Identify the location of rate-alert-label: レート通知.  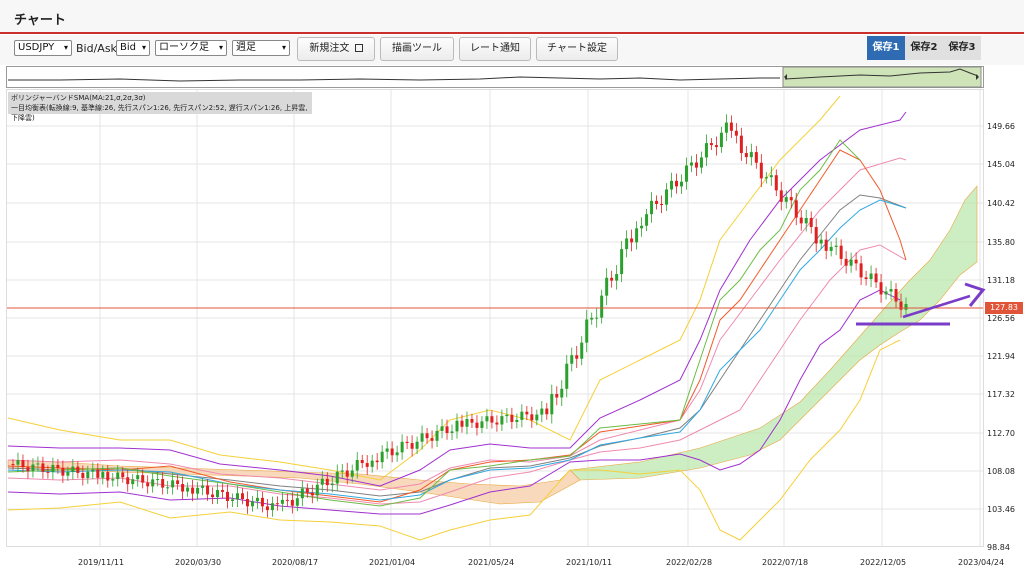
(495, 48).